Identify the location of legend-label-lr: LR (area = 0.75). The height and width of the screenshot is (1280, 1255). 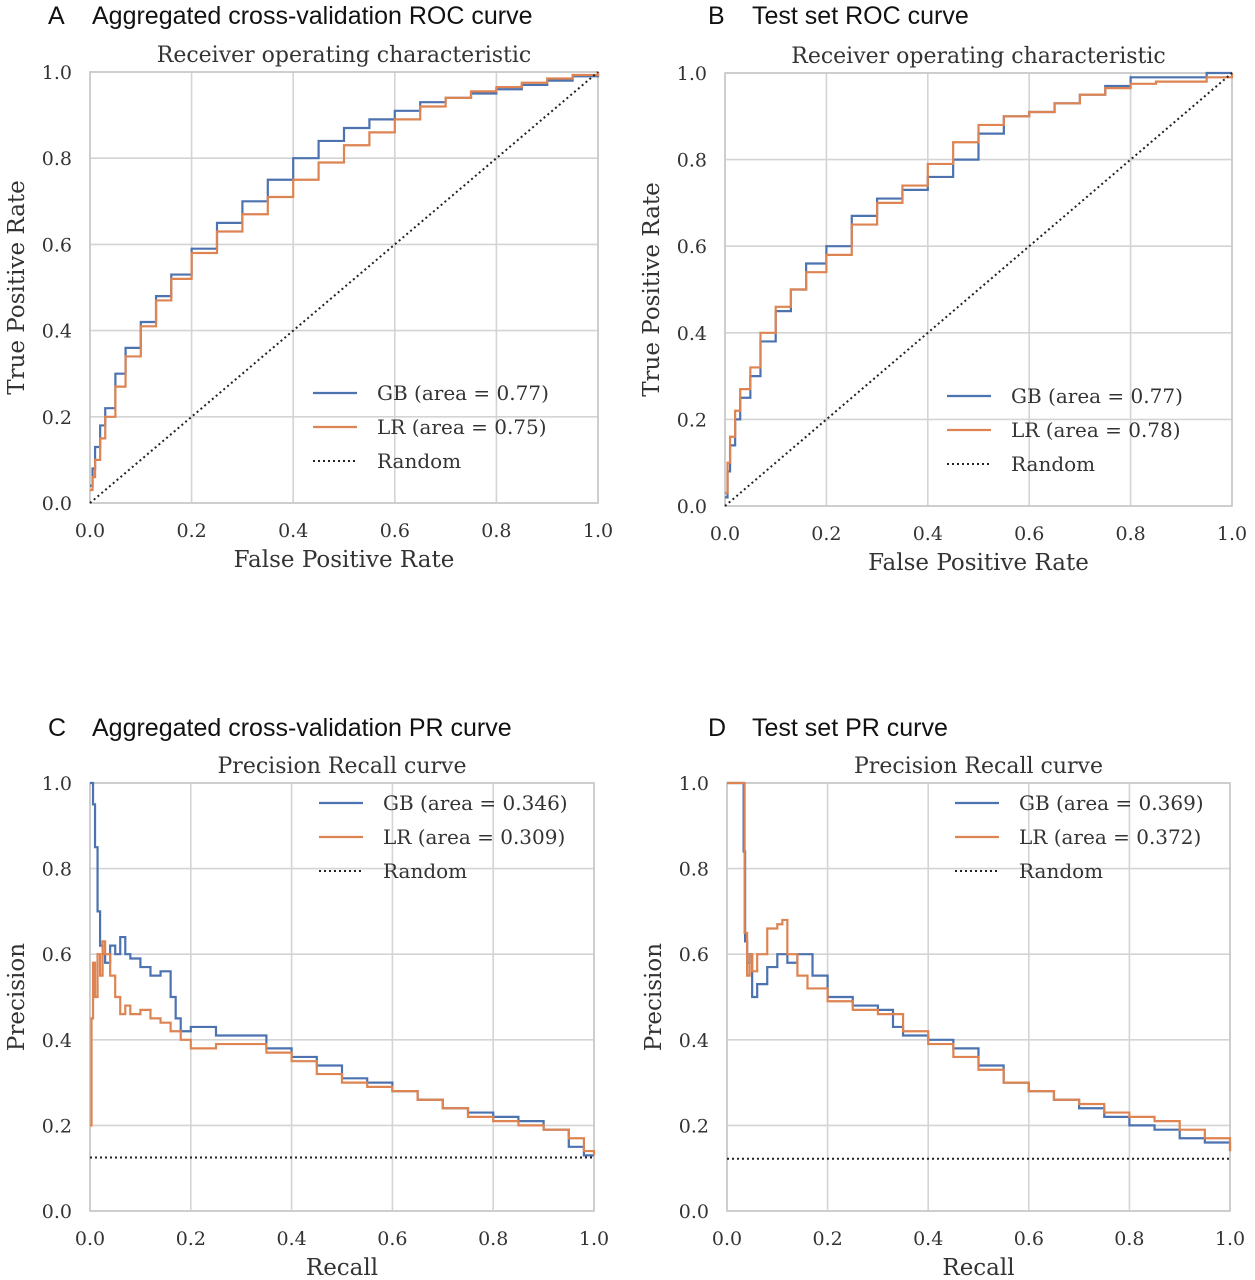
(462, 427).